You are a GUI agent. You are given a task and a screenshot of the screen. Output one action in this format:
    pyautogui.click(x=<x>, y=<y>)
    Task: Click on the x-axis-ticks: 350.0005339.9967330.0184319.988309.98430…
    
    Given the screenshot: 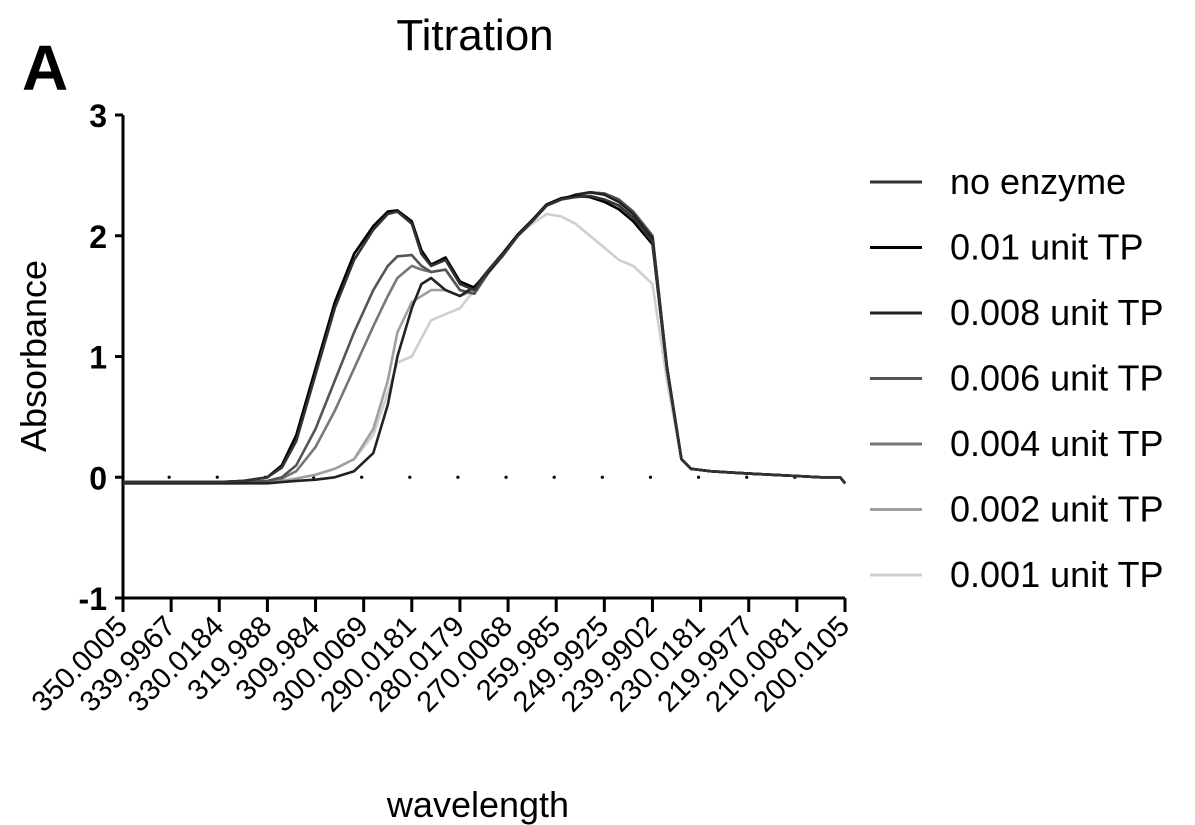 What is the action you would take?
    pyautogui.click(x=441, y=658)
    